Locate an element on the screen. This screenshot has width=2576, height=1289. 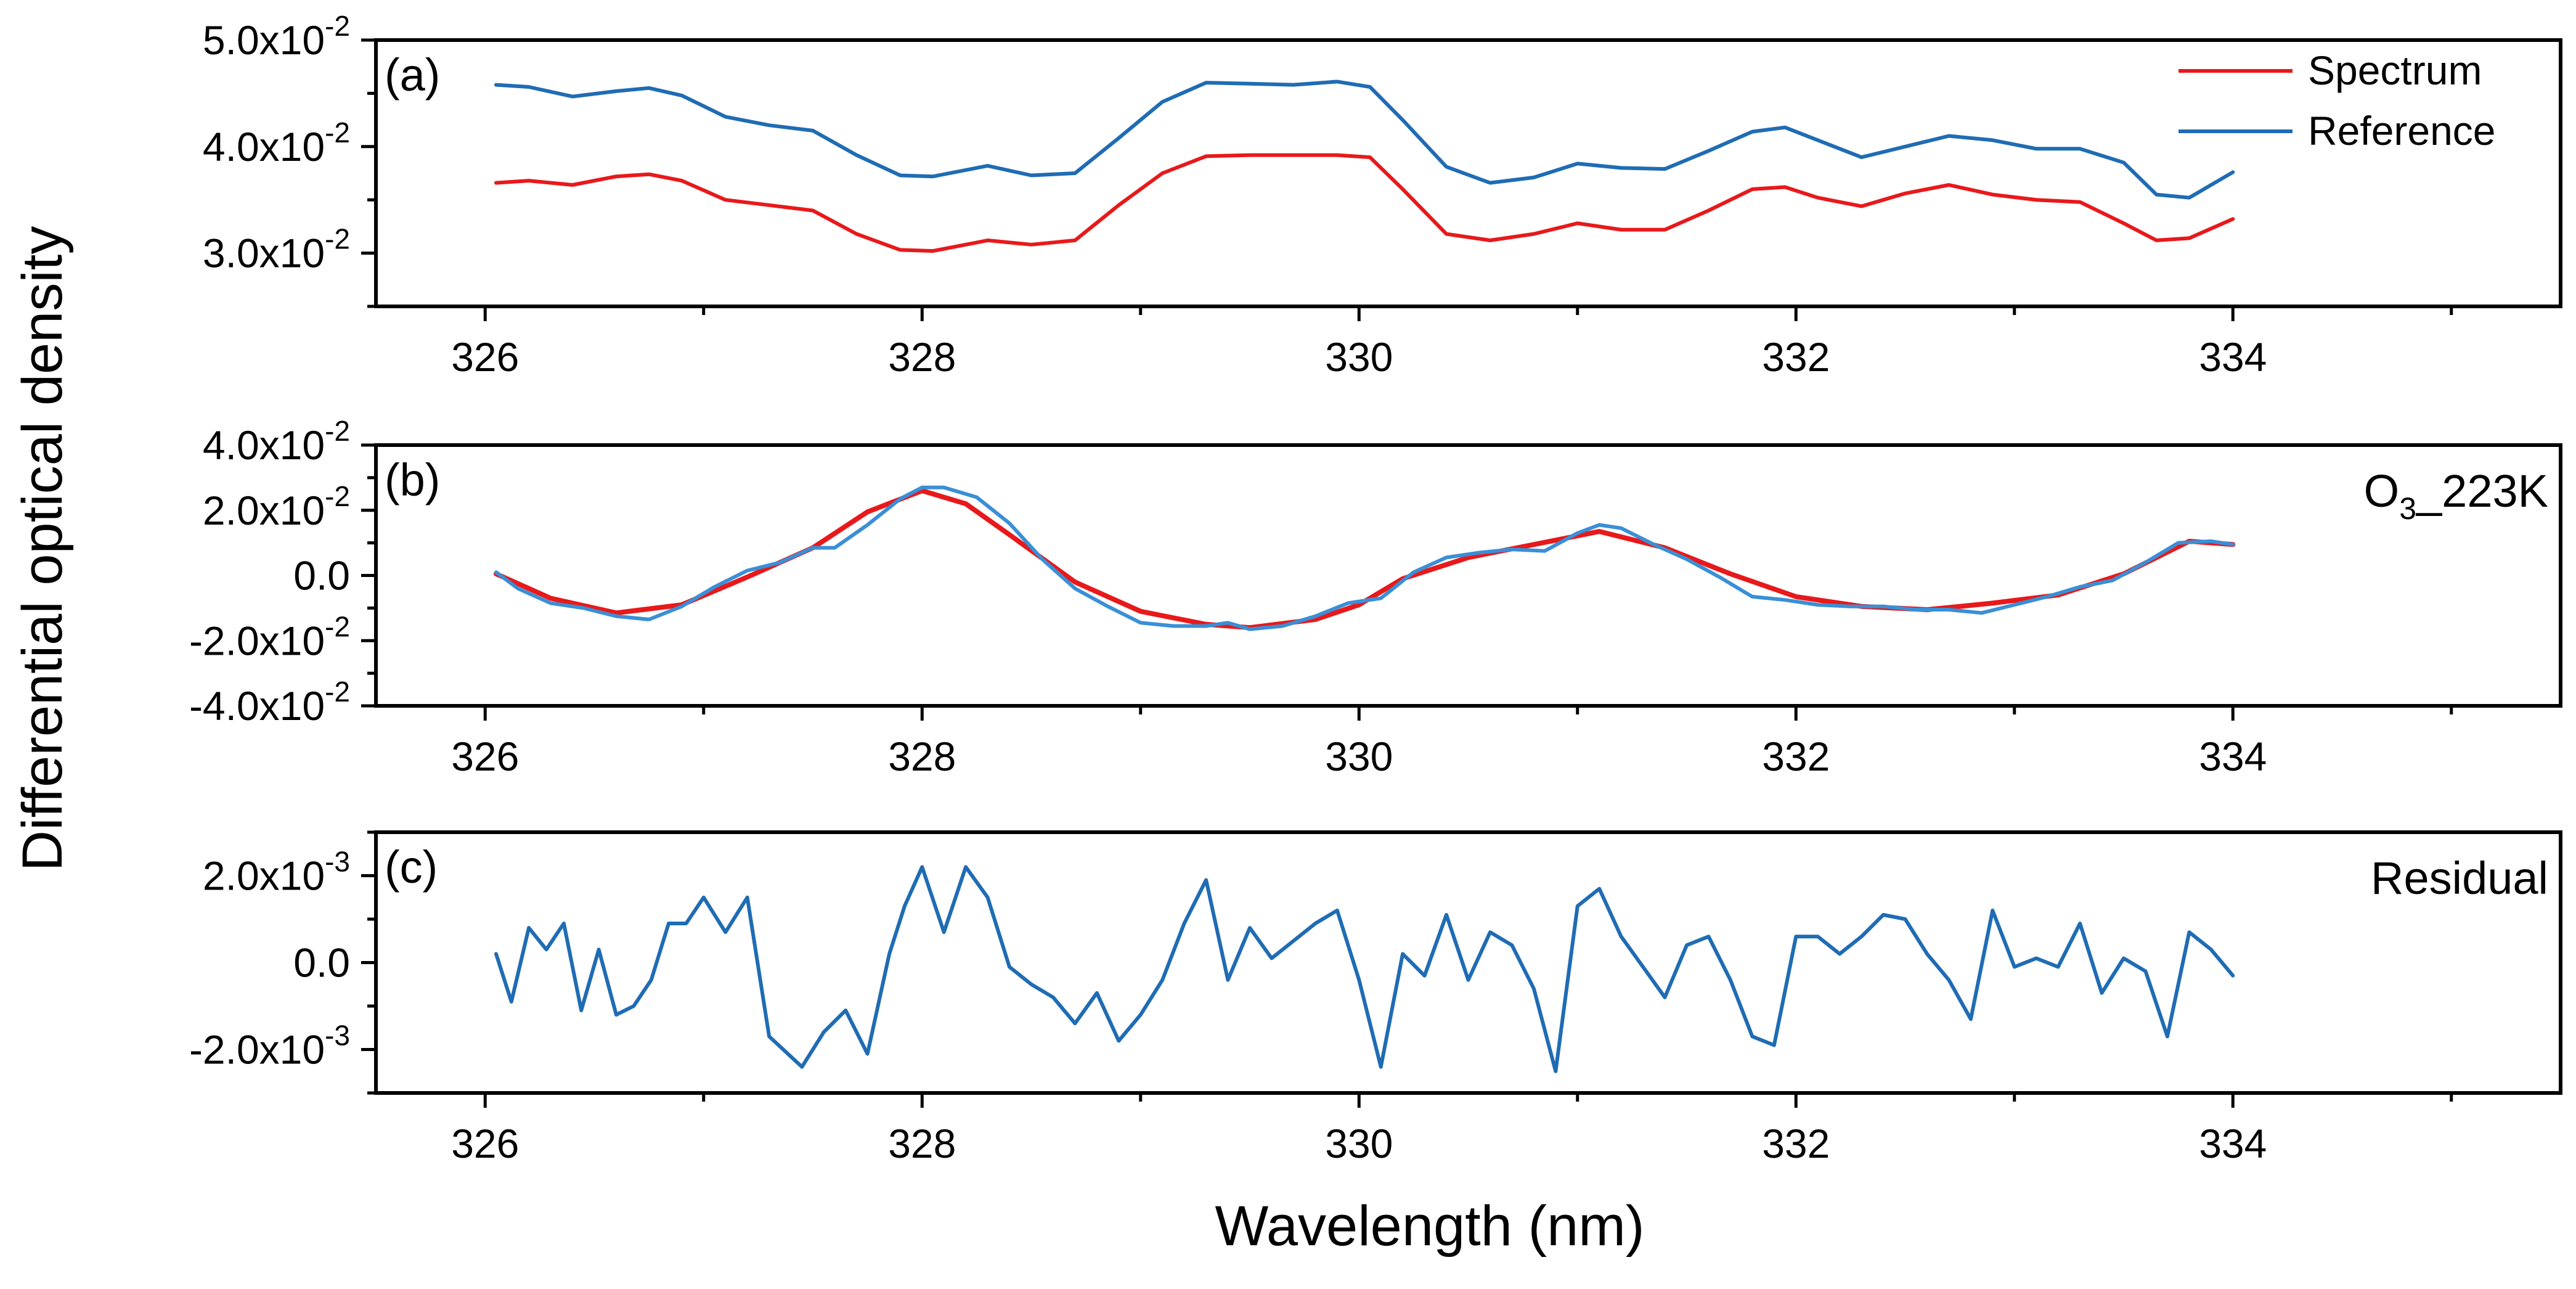
y-tick-mantissa: 5.0x10 is located at coordinates (264, 40).